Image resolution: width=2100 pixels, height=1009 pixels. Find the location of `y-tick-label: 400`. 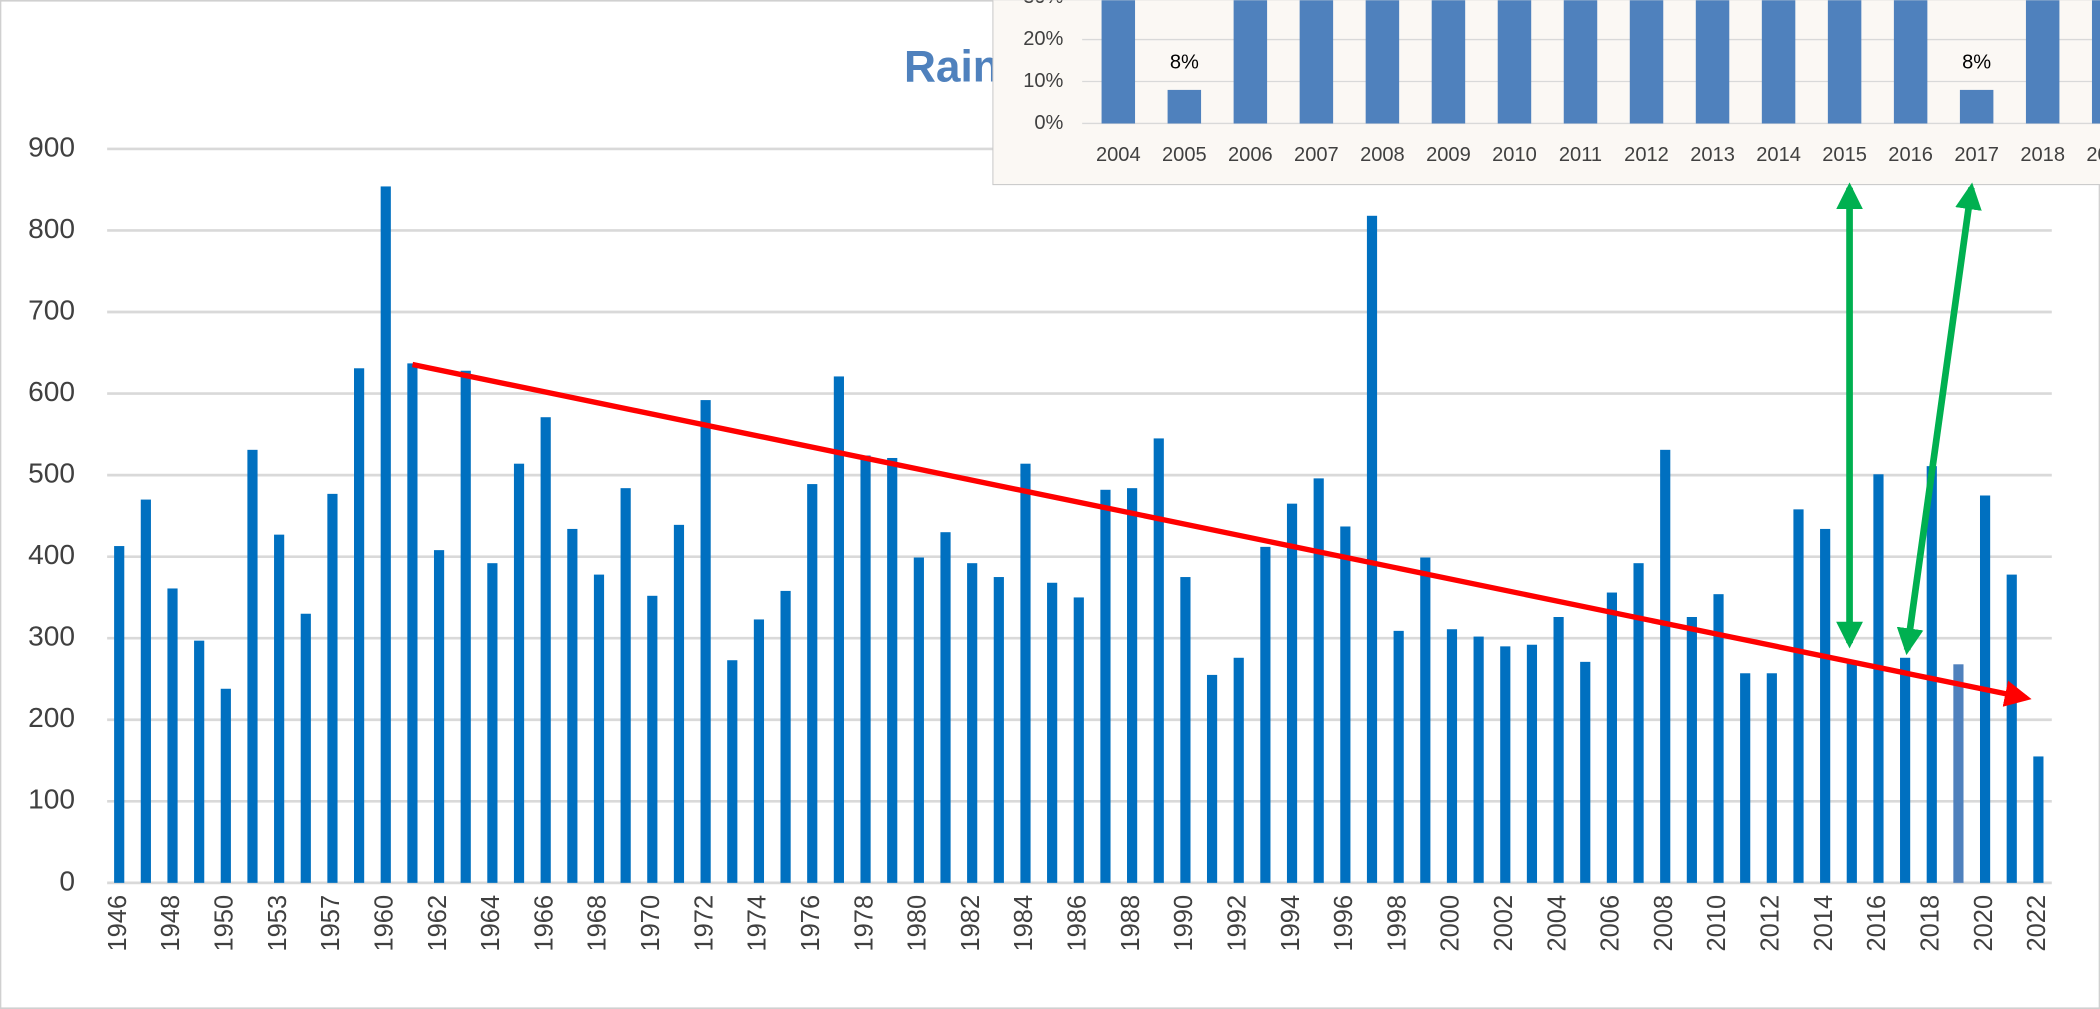

y-tick-label: 400 is located at coordinates (51, 554).